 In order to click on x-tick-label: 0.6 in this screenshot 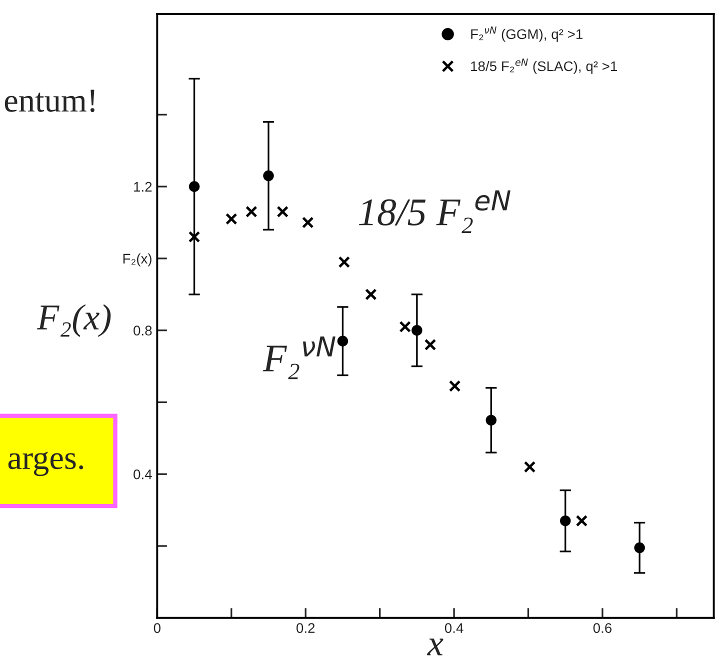, I will do `click(602, 628)`.